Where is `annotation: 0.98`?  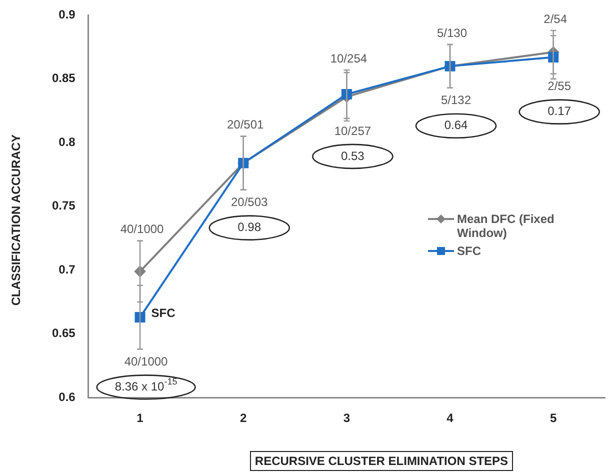
annotation: 0.98 is located at coordinates (250, 227).